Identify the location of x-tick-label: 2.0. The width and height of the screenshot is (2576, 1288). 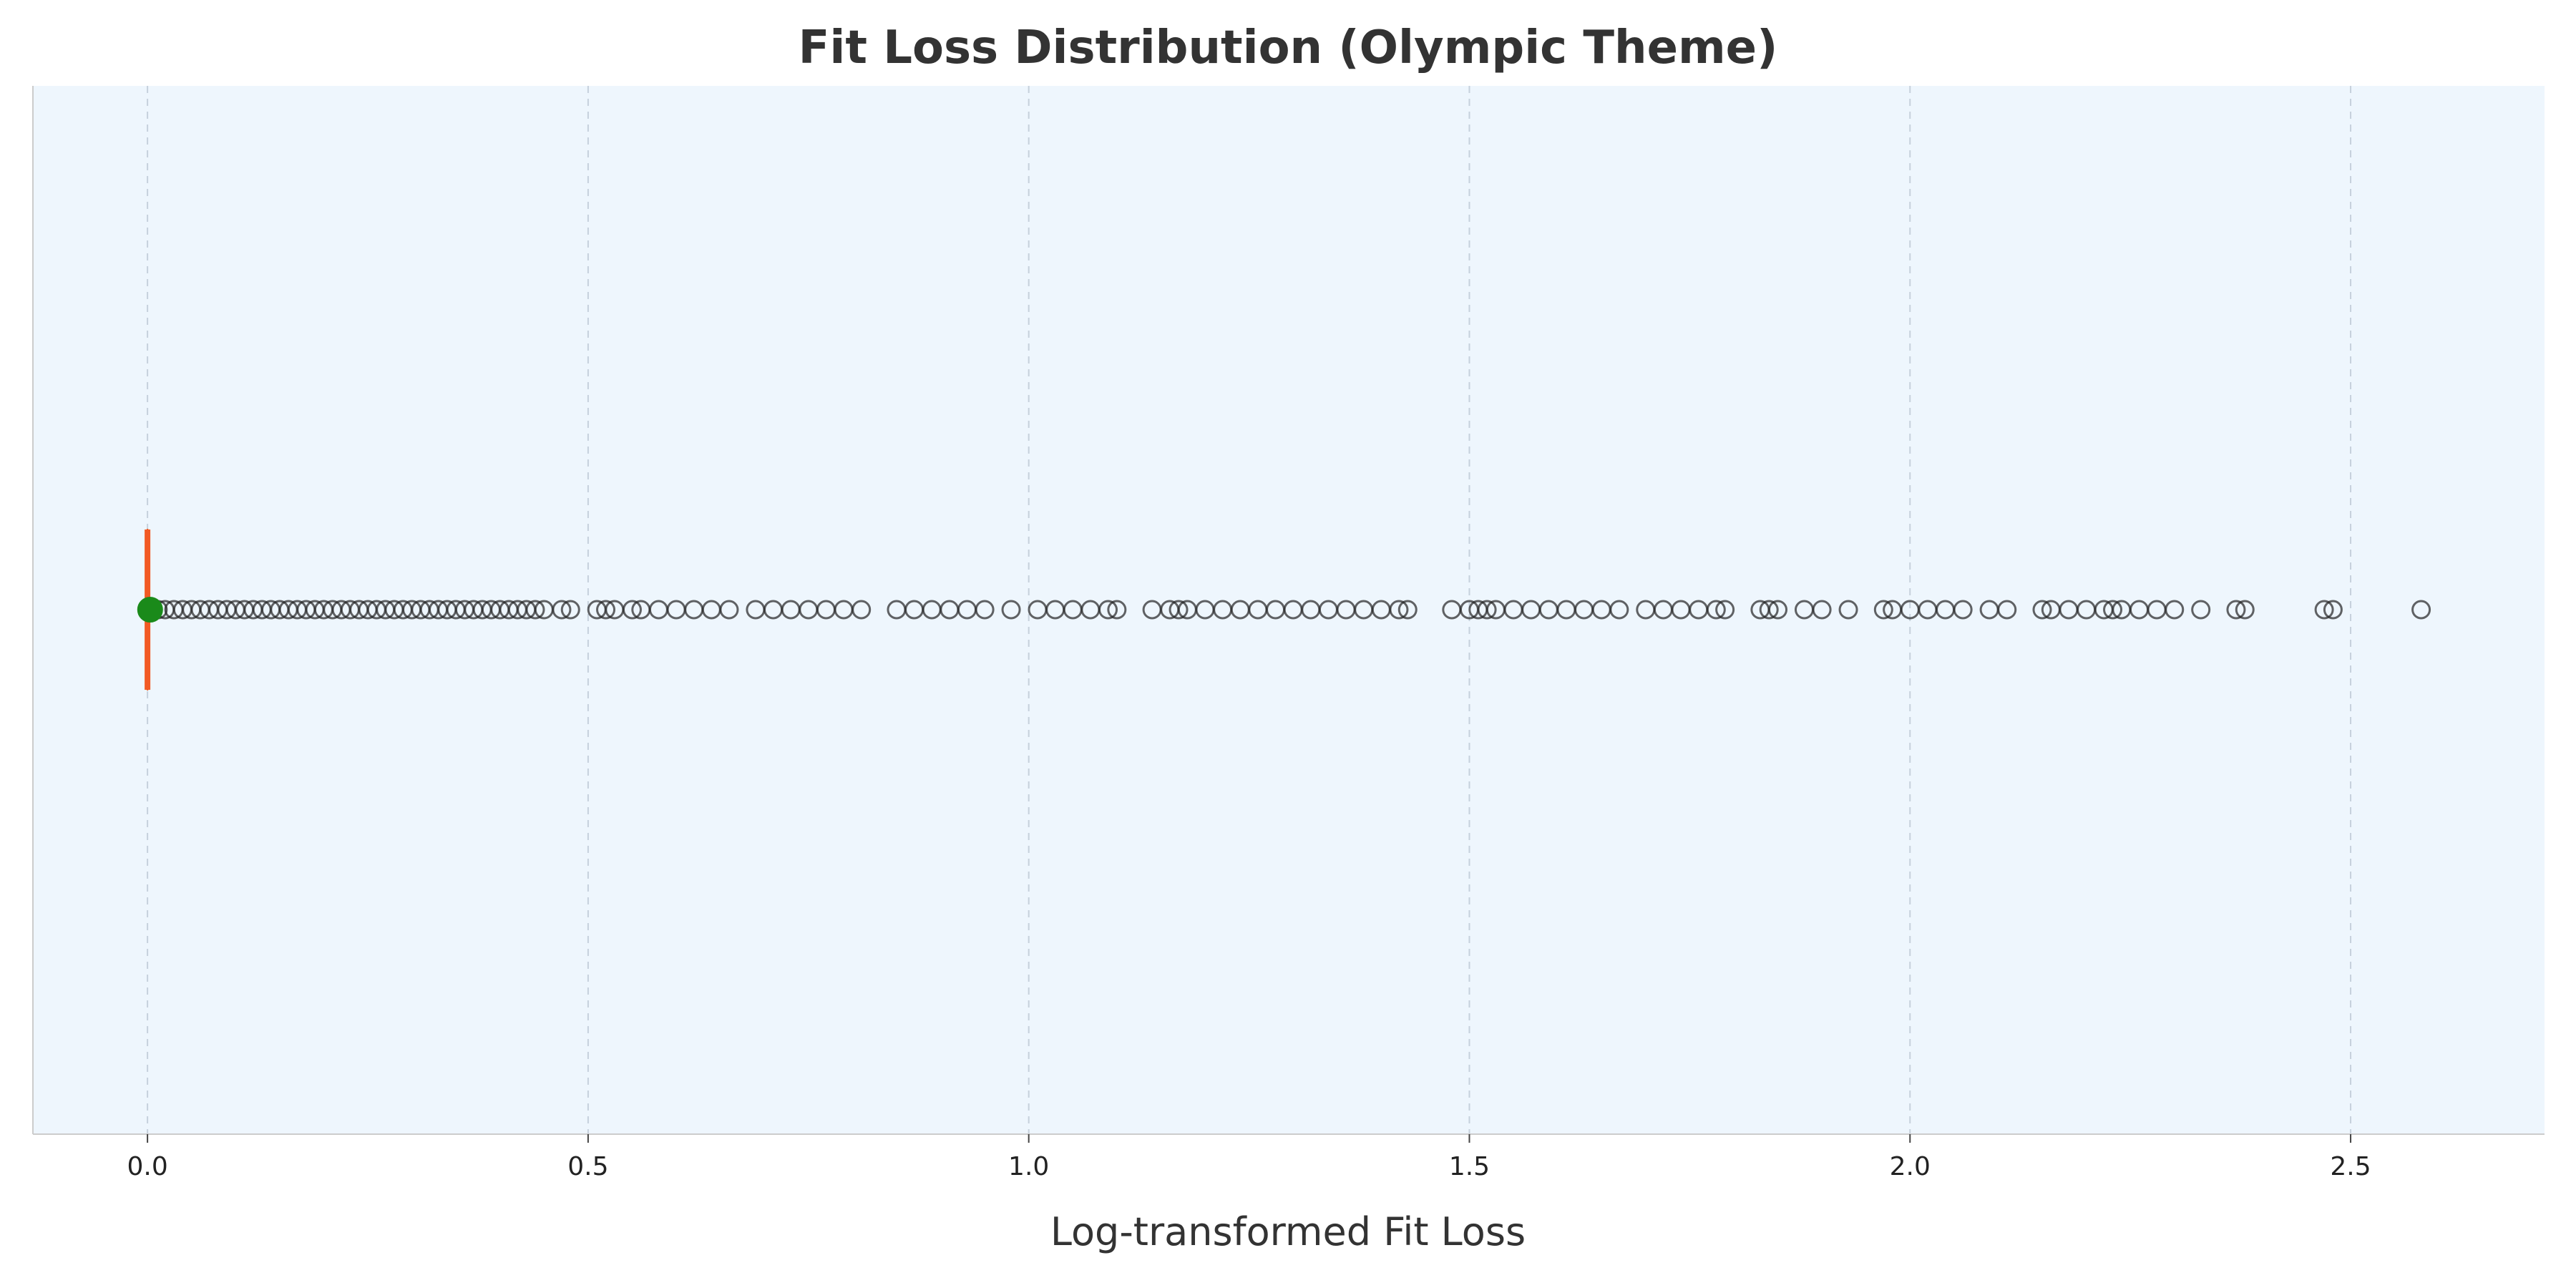
(1910, 1166).